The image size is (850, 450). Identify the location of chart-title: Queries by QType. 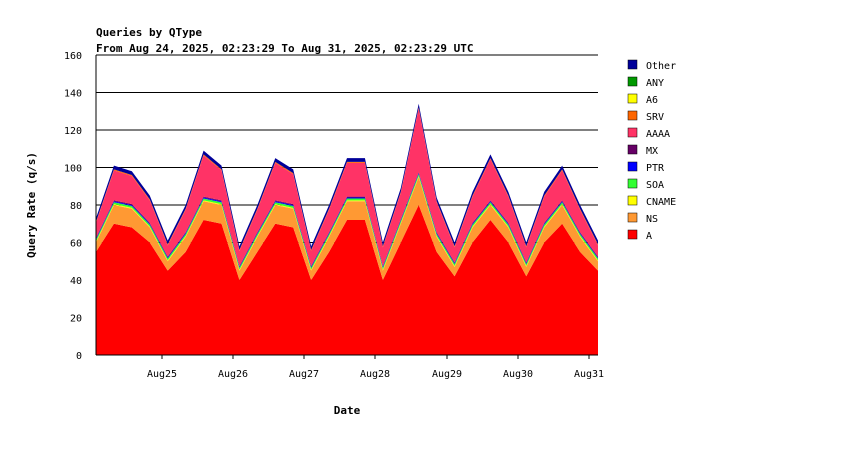
(149, 32).